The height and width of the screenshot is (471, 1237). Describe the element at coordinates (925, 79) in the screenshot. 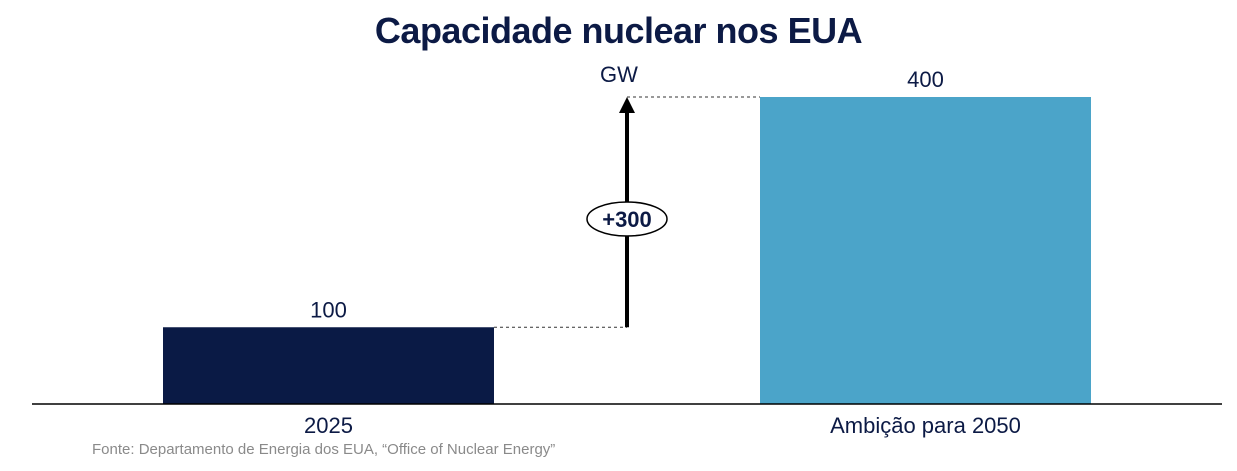

I see `bar-value-label-2: 400` at that location.